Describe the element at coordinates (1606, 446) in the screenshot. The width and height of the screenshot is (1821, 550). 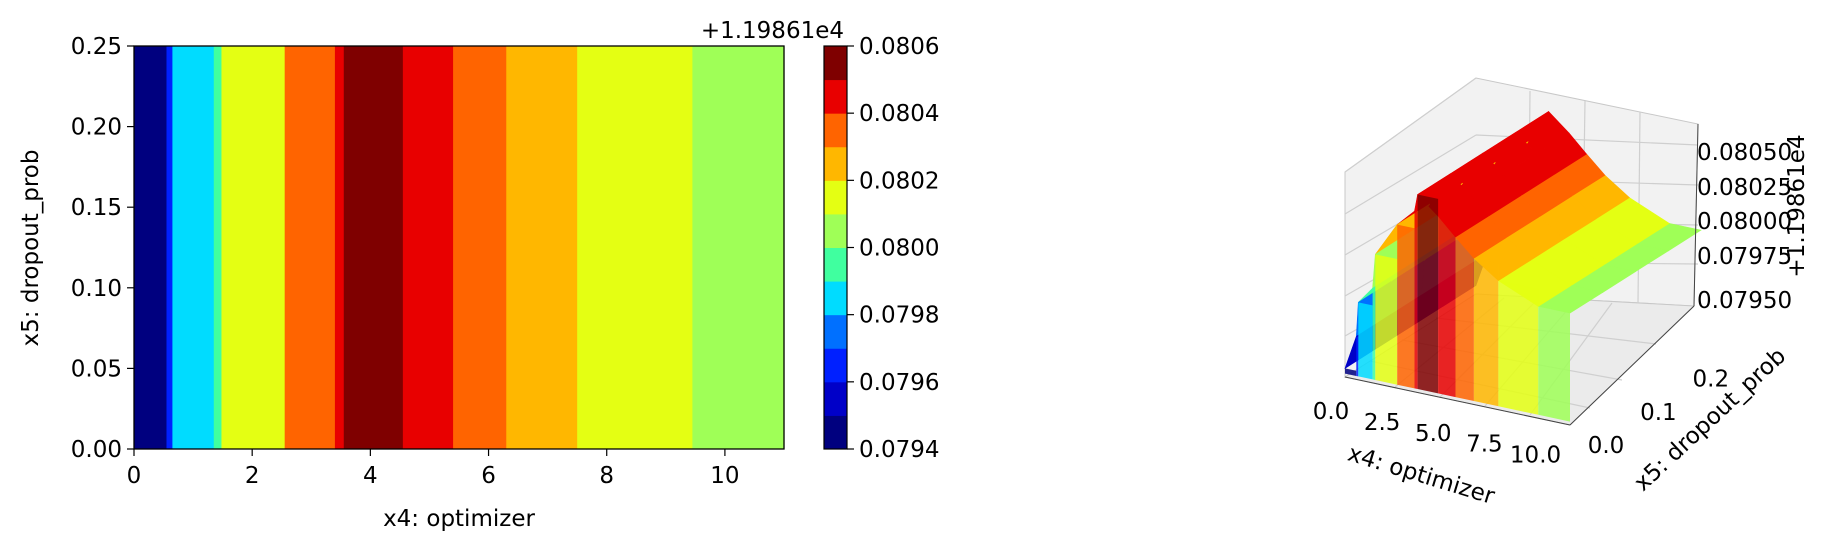
I see `surface-y-tick-label: 0.0` at that location.